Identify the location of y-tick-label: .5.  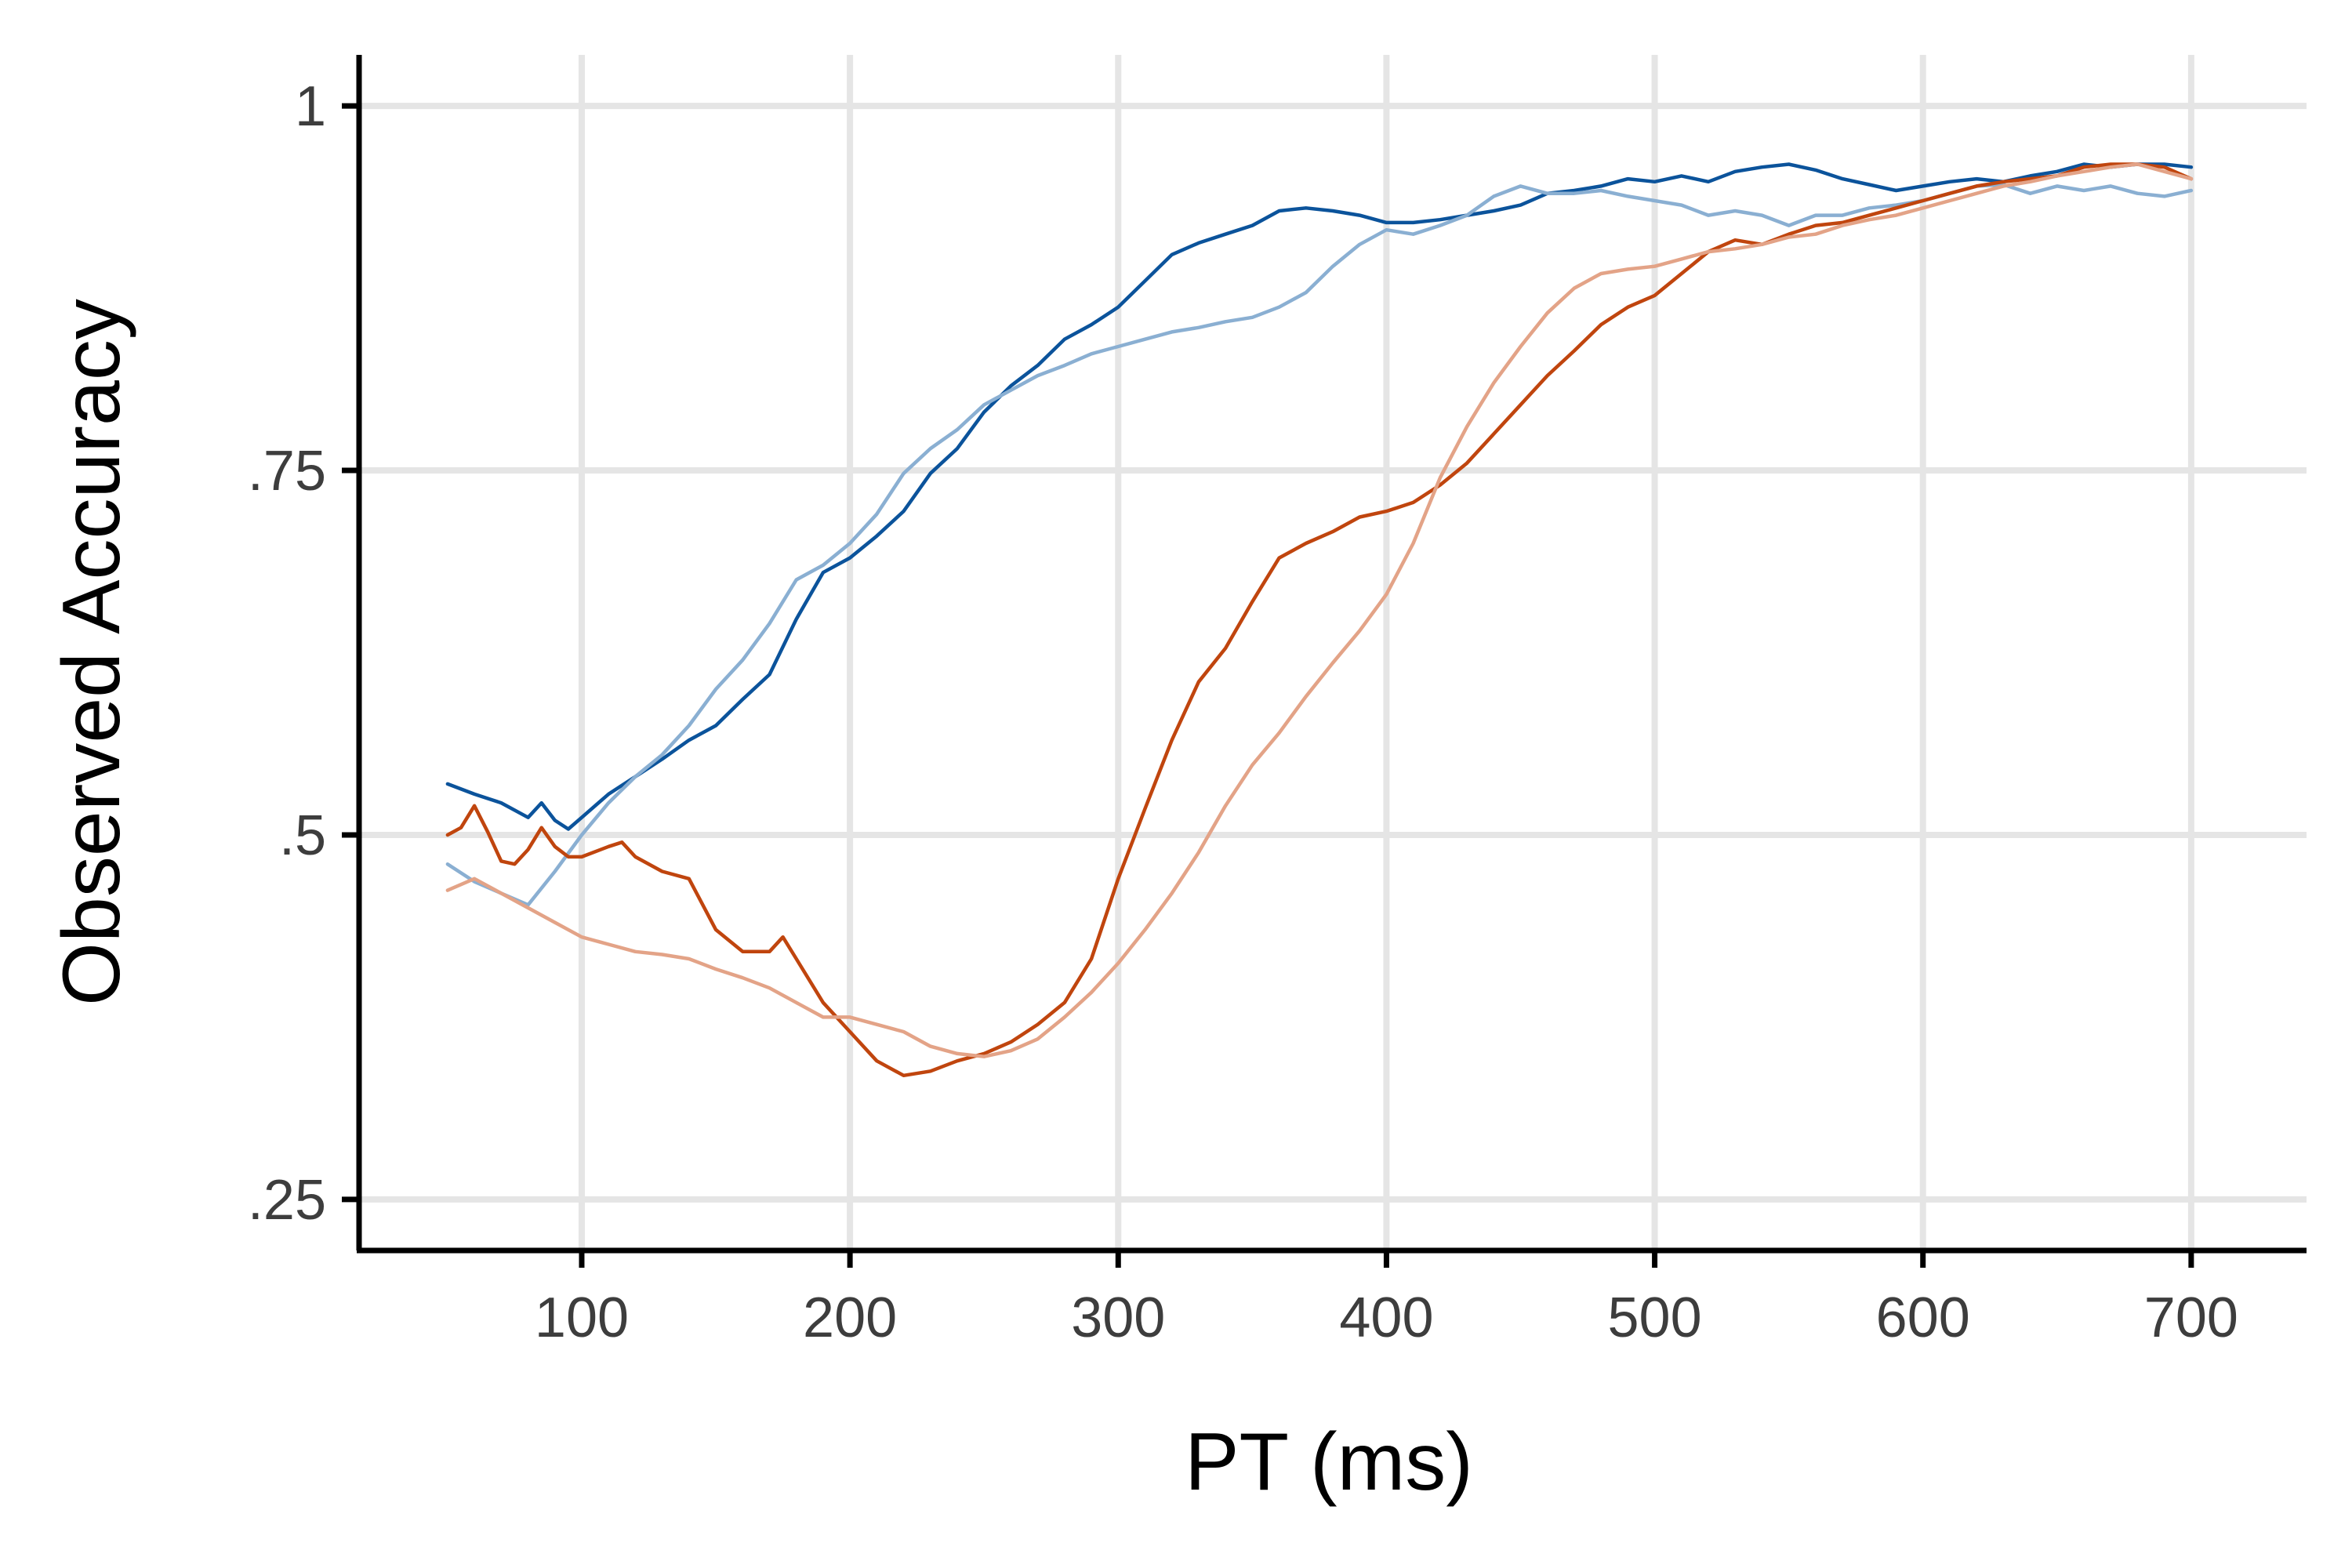
(302, 835).